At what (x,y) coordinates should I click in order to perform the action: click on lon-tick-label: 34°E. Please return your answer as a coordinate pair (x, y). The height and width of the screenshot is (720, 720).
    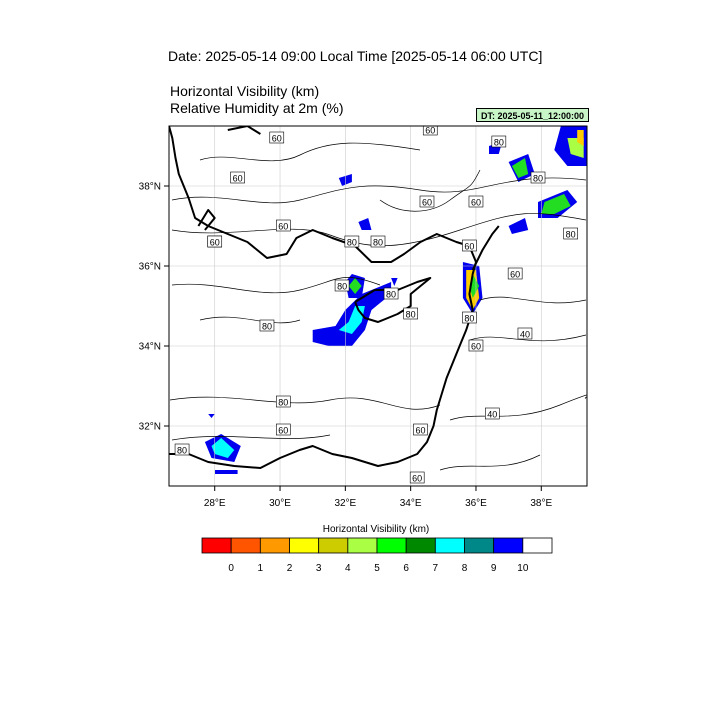
    Looking at the image, I should click on (411, 503).